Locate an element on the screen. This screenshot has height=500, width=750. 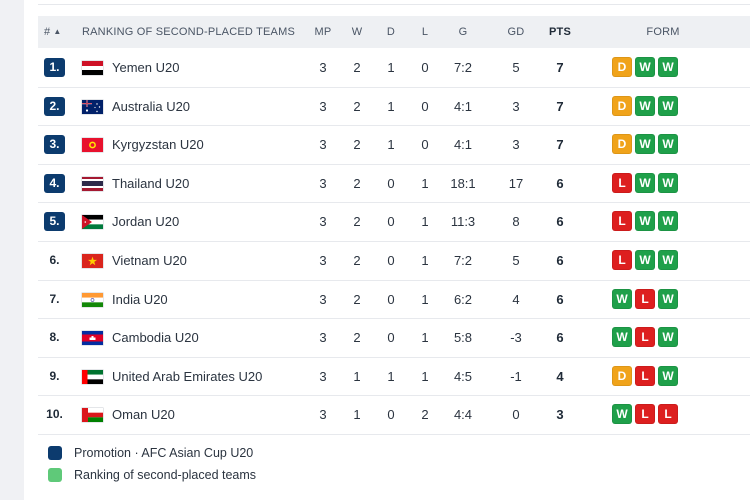
w-header: W is located at coordinates (357, 32).